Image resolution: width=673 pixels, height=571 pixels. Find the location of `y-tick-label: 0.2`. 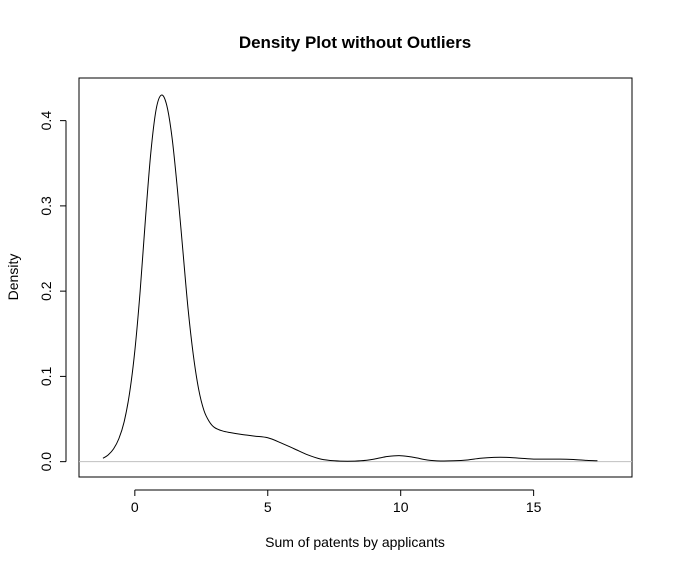

y-tick-label: 0.2 is located at coordinates (46, 291).